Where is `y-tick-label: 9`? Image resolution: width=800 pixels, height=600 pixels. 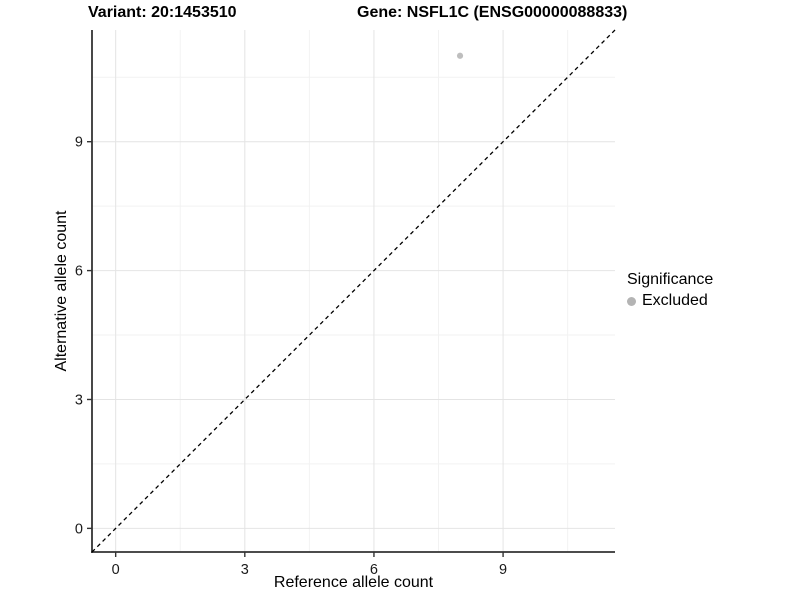 y-tick-label: 9 is located at coordinates (79, 143).